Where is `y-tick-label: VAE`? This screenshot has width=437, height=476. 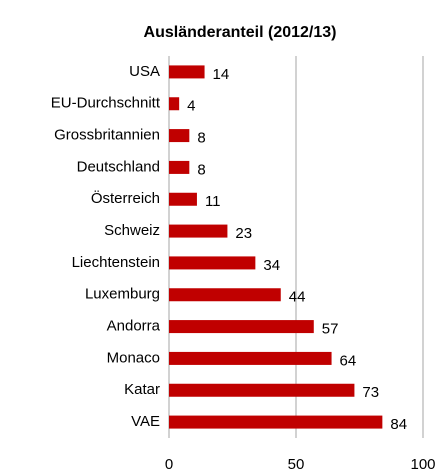 y-tick-label: VAE is located at coordinates (145, 421).